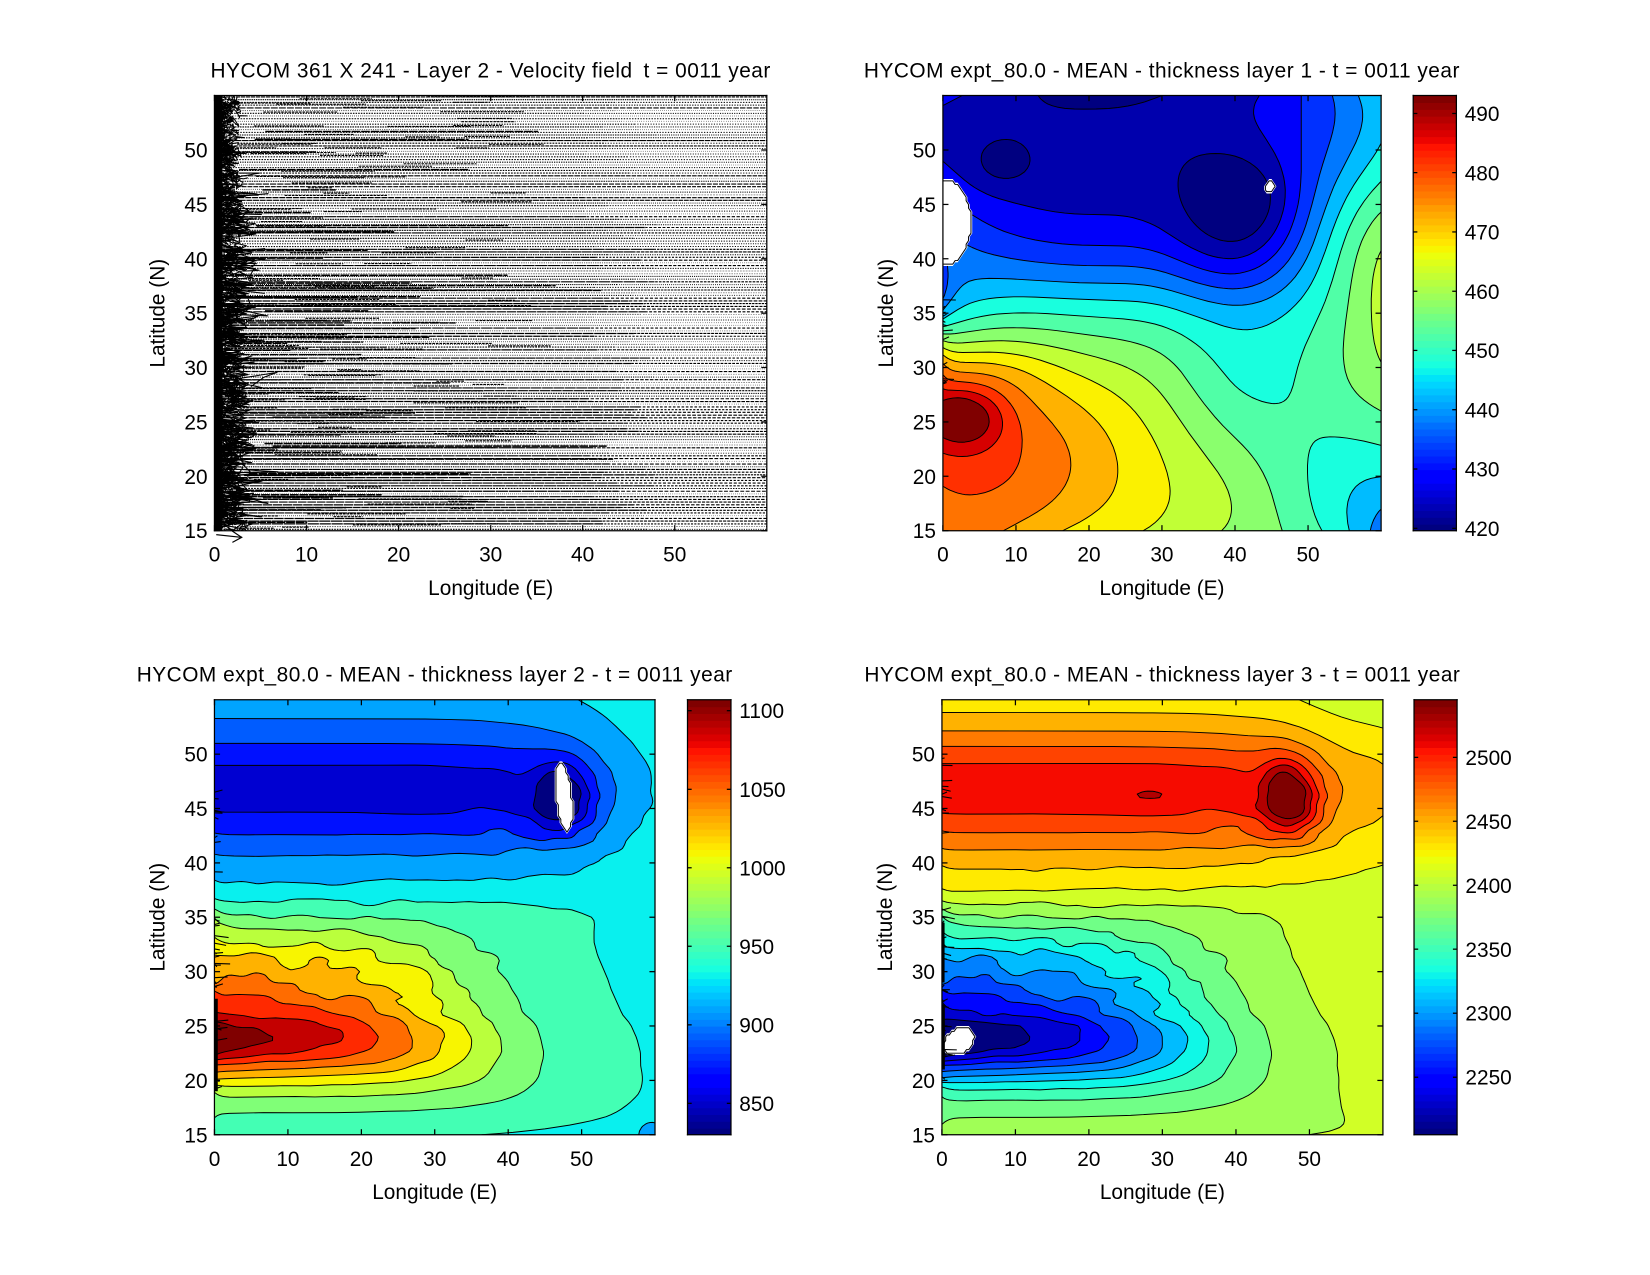 This screenshot has width=1650, height=1275. What do you see at coordinates (1482, 529) in the screenshot?
I see `svg-text: 420` at bounding box center [1482, 529].